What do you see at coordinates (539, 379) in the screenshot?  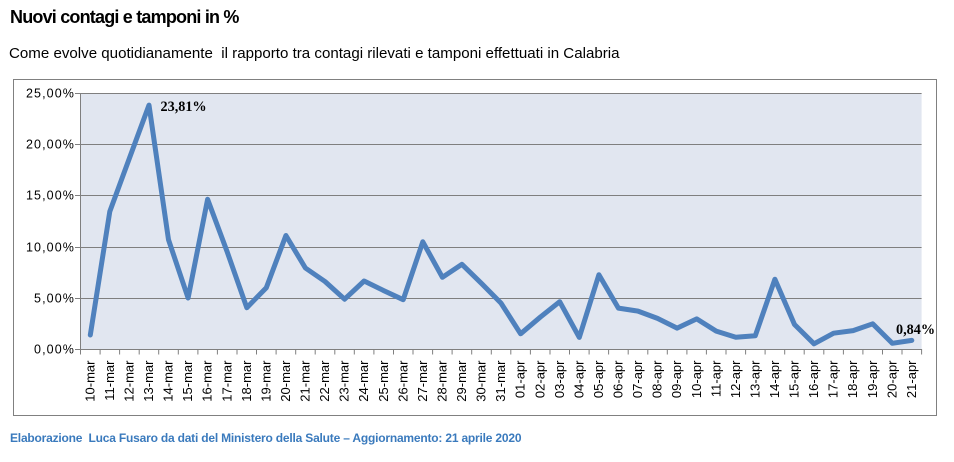 I see `svg-text: 02-apr` at bounding box center [539, 379].